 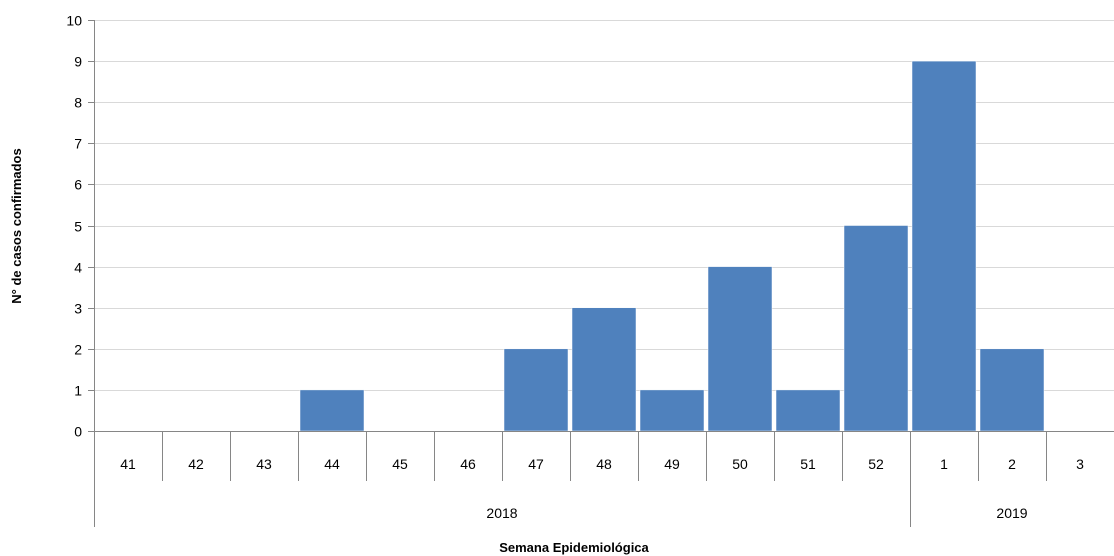 I want to click on x-tick-label: 44, so click(x=332, y=464).